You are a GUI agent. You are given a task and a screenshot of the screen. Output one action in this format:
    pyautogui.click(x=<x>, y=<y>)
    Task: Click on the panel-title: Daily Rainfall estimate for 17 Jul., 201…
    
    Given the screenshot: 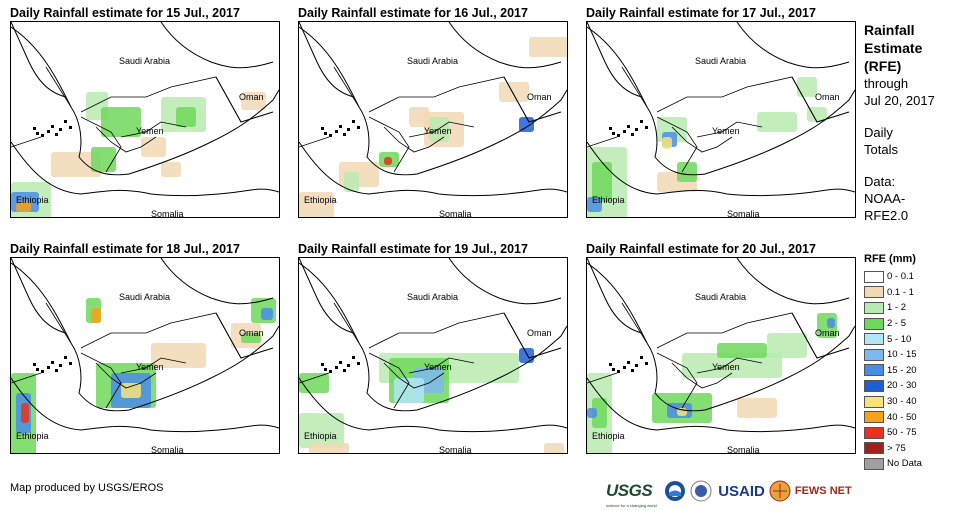 What is the action you would take?
    pyautogui.click(x=701, y=13)
    